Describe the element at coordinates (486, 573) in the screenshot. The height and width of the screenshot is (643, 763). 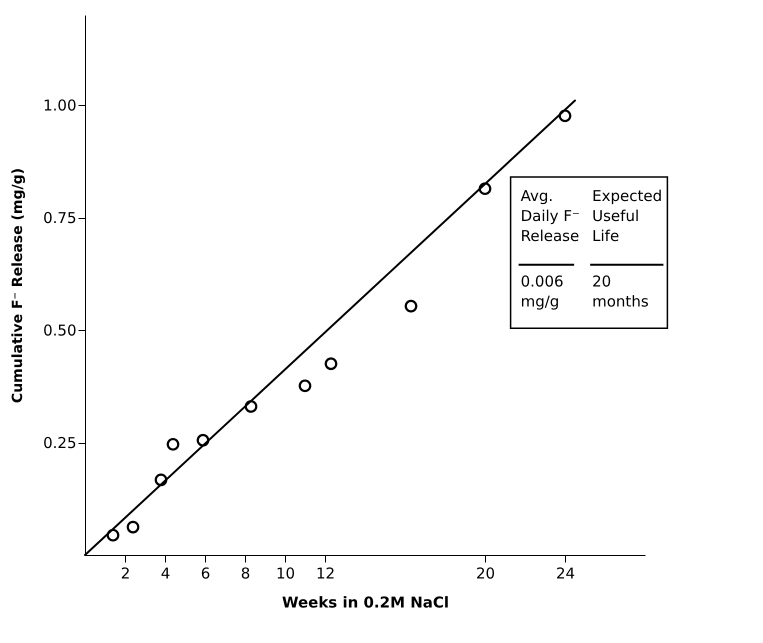
I see `x-tick-label: 20` at that location.